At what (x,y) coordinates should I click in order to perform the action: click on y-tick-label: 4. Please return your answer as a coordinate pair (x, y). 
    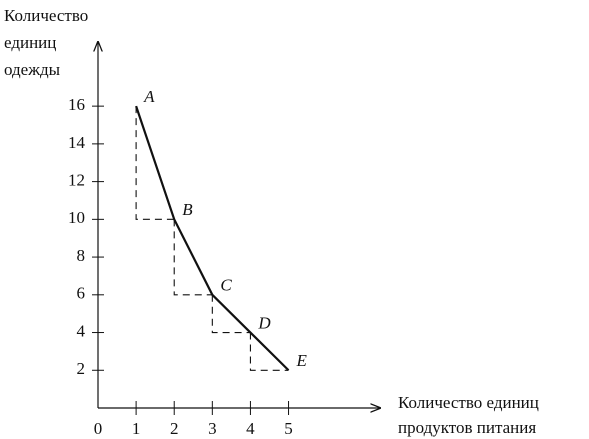
    Looking at the image, I should click on (81, 330).